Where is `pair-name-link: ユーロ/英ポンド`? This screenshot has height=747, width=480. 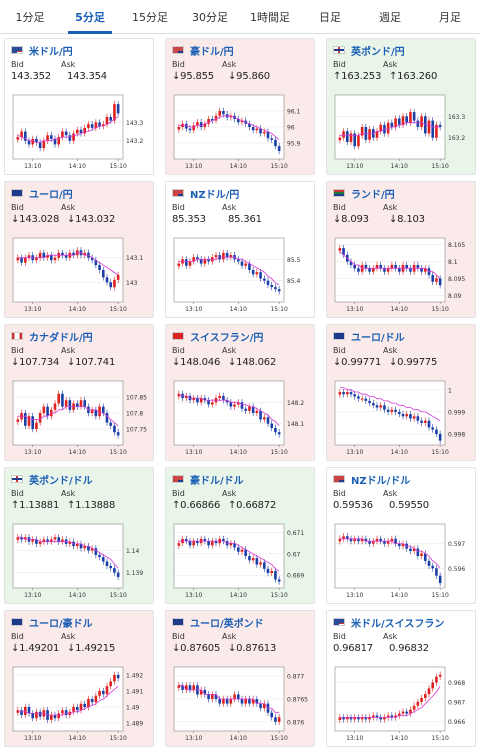
pair-name-link: ユーロ/英ポンド is located at coordinates (227, 624).